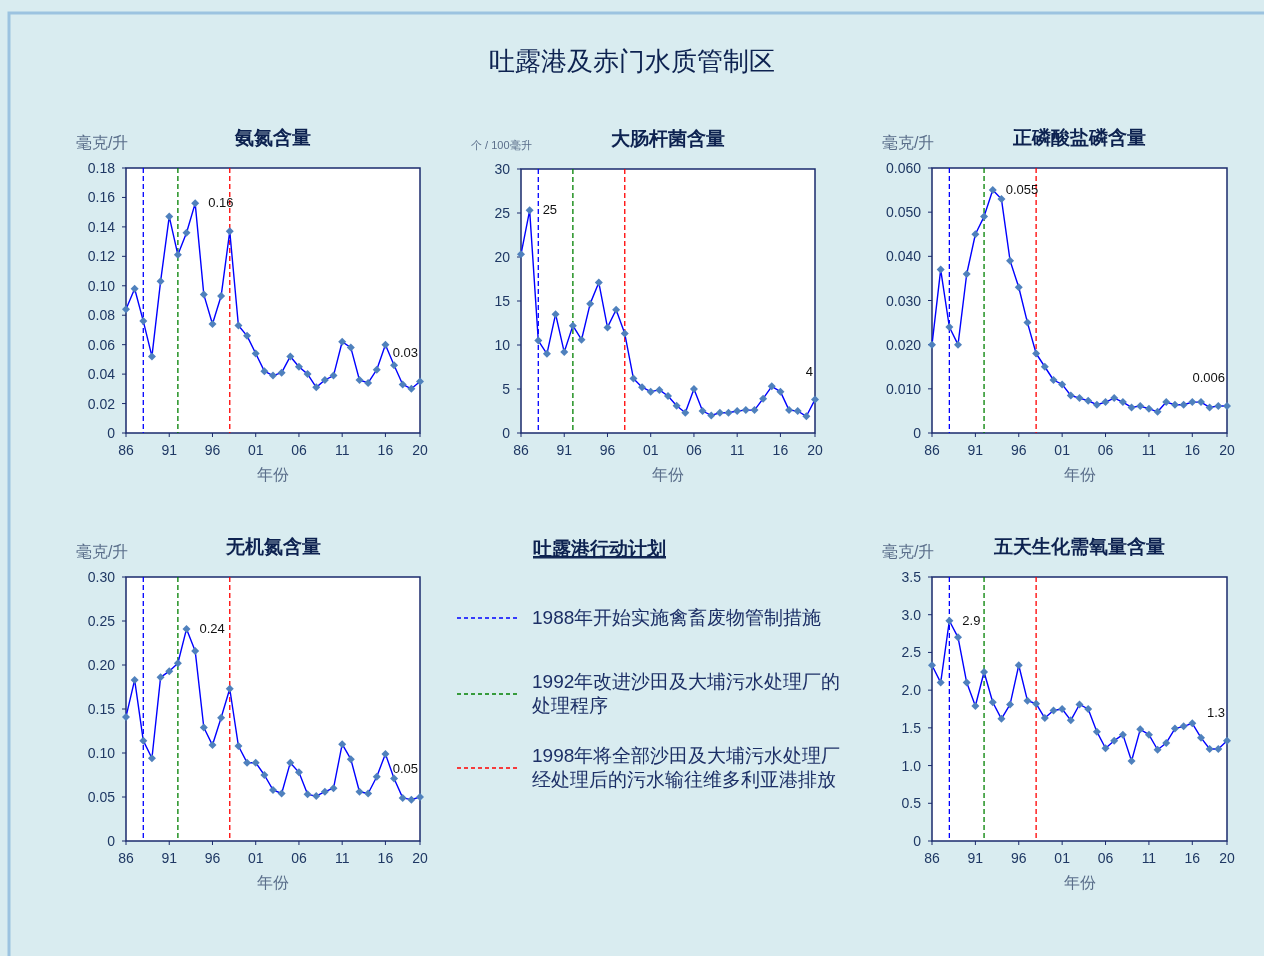 The image size is (1264, 956). Describe the element at coordinates (1208, 378) in the screenshot. I see `data-label: 0.006` at that location.